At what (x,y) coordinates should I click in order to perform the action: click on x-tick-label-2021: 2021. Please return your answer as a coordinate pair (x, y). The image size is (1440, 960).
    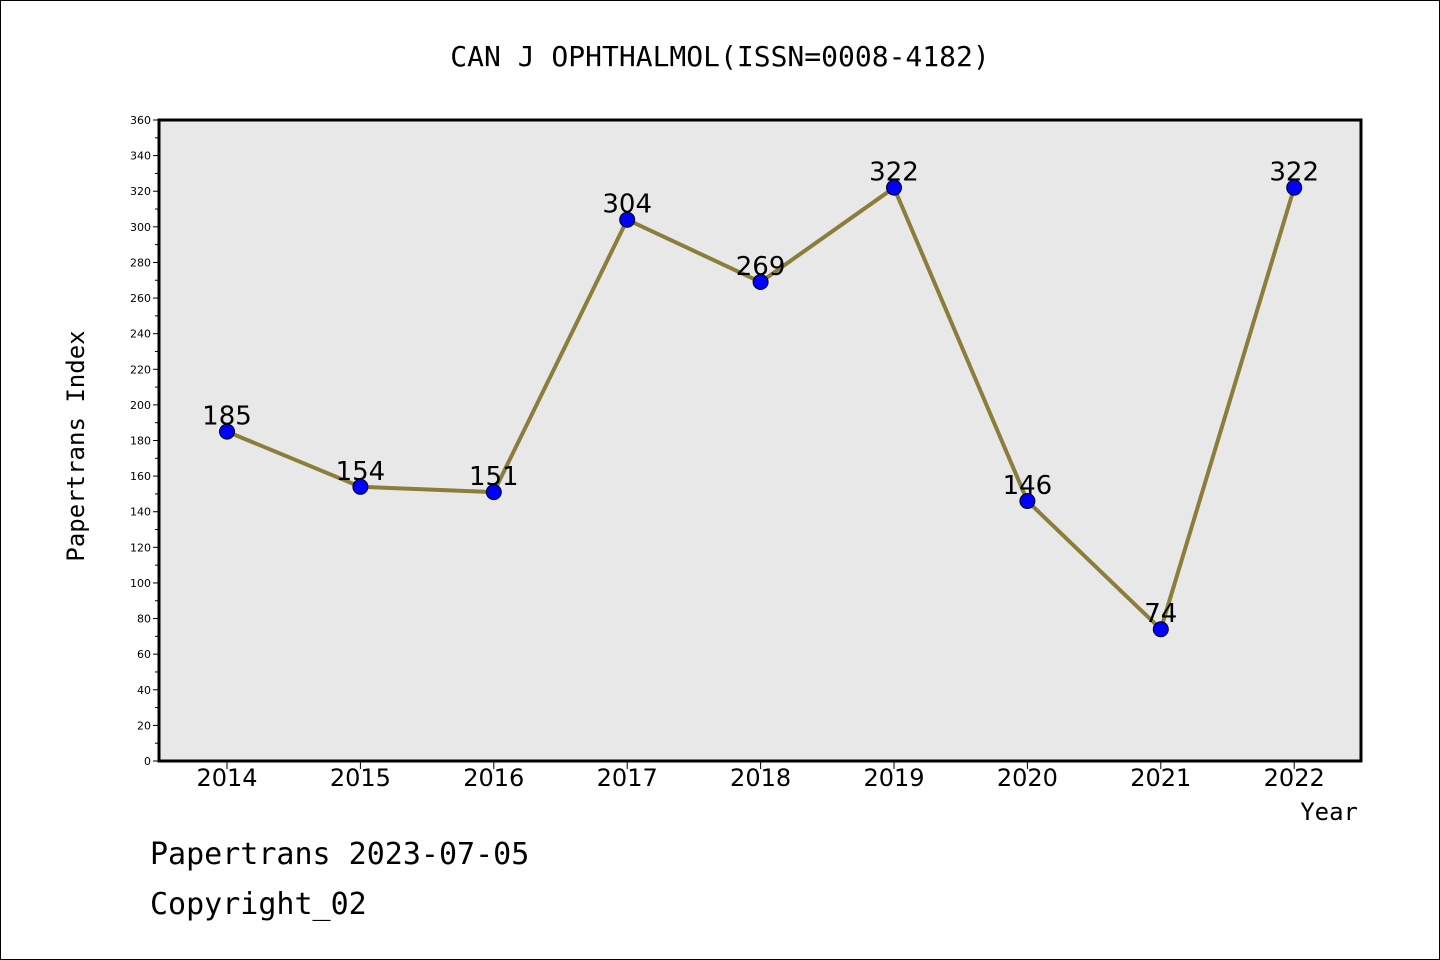
    Looking at the image, I should click on (1160, 778).